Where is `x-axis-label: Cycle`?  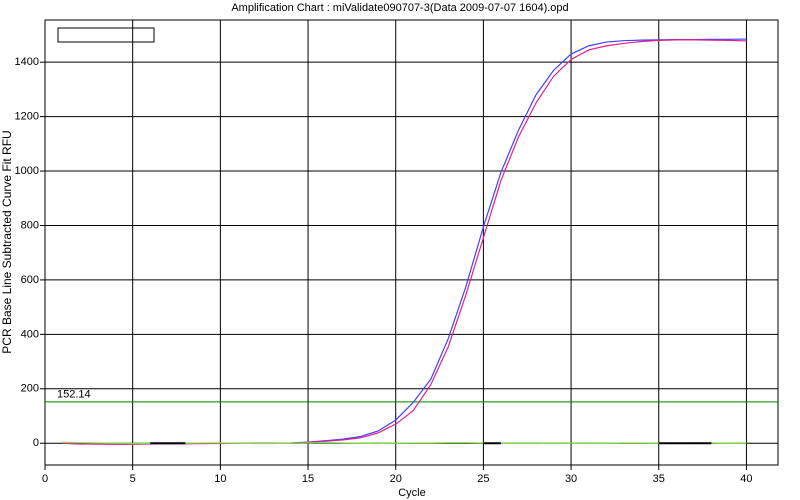 x-axis-label: Cycle is located at coordinates (412, 493).